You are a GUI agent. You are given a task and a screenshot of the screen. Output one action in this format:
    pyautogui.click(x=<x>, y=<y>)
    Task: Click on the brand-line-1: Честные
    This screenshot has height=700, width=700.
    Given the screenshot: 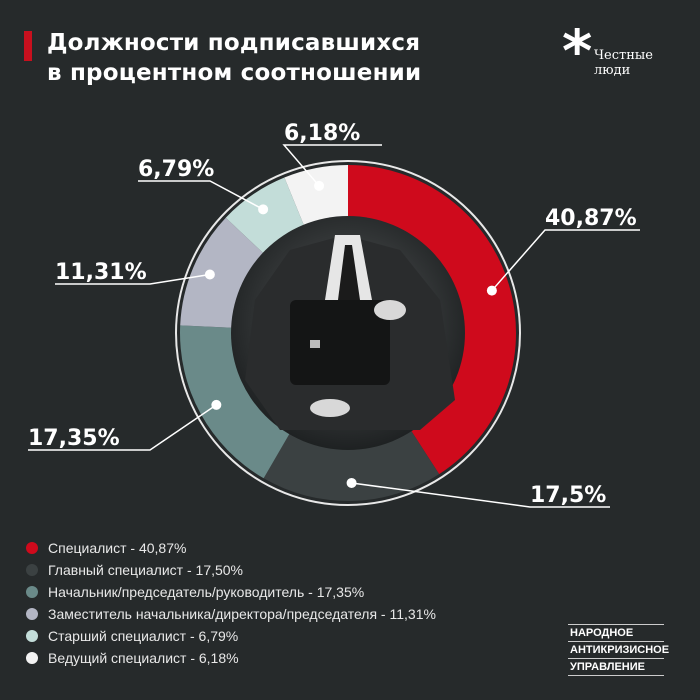 What is the action you would take?
    pyautogui.click(x=623, y=55)
    